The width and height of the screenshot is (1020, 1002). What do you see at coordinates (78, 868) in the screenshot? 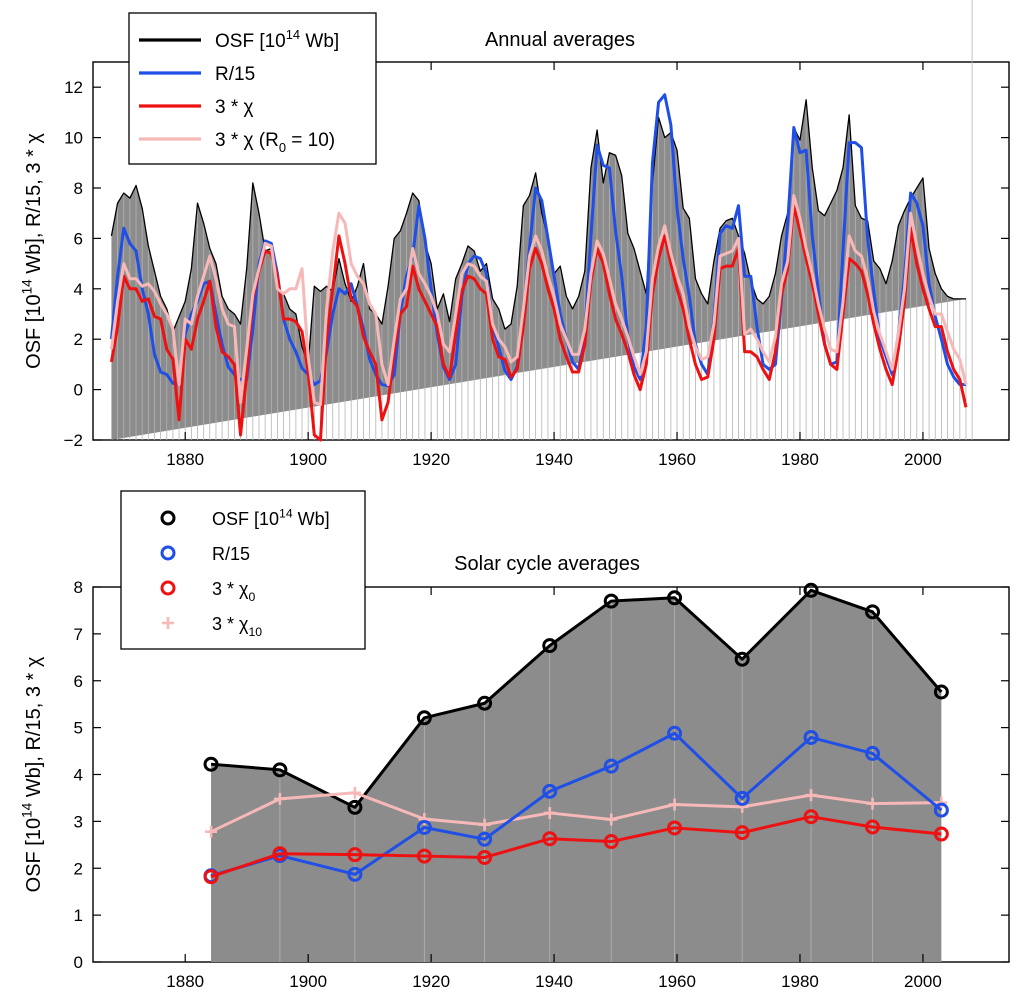
I see `y-tick-label: 2` at bounding box center [78, 868].